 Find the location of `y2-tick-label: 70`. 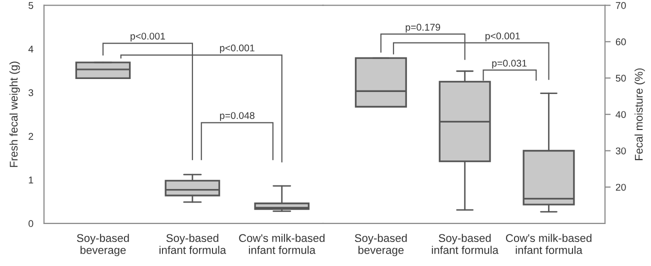

y2-tick-label: 70 is located at coordinates (621, 5).